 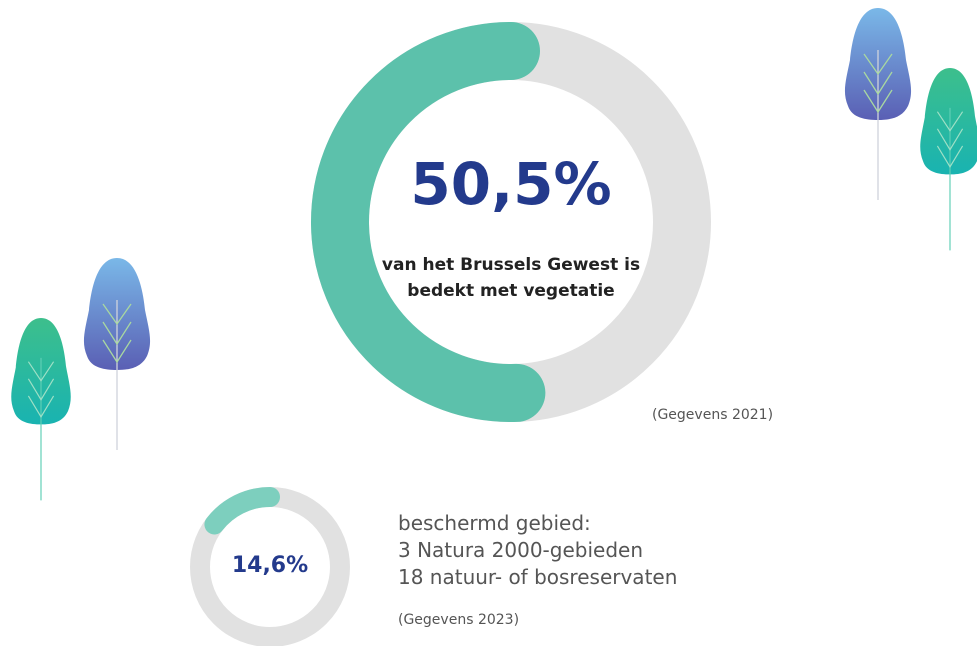 What do you see at coordinates (538, 577) in the screenshot?
I see `line: 18 natuur- of bosreservaten` at bounding box center [538, 577].